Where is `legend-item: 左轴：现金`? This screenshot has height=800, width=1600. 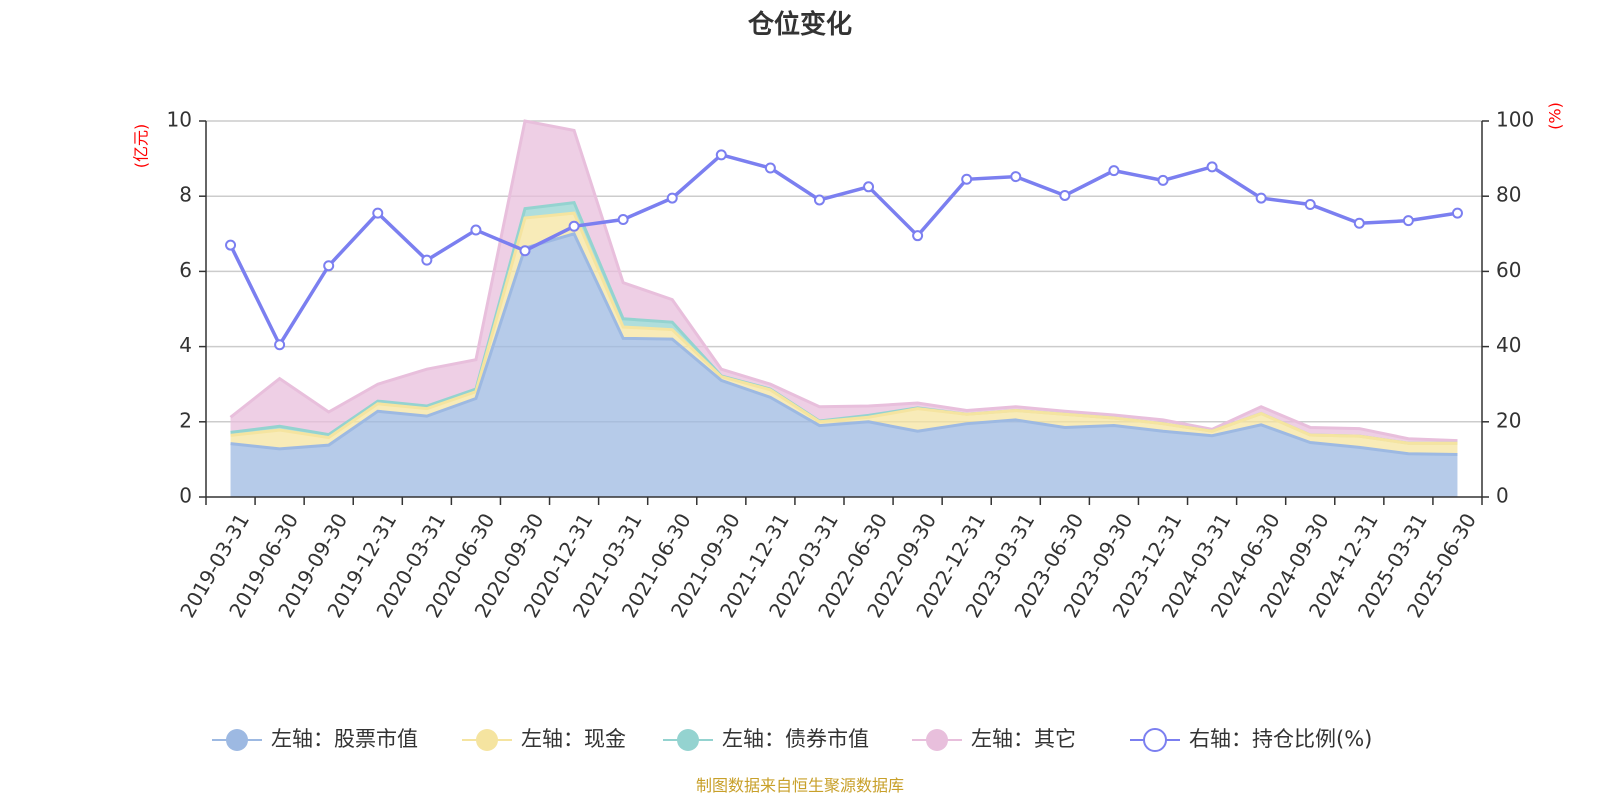
legend-item: 左轴：现金 is located at coordinates (544, 739).